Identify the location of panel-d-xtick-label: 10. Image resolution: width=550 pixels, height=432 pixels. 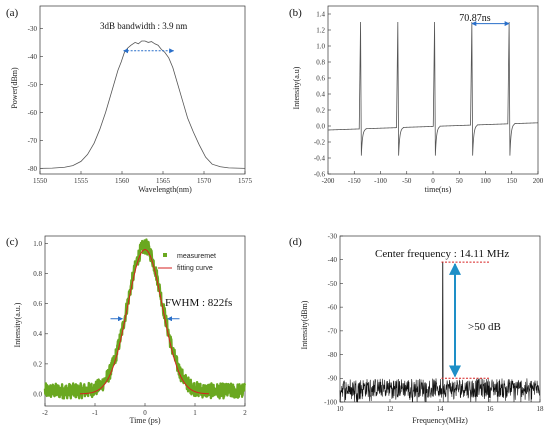
(341, 409).